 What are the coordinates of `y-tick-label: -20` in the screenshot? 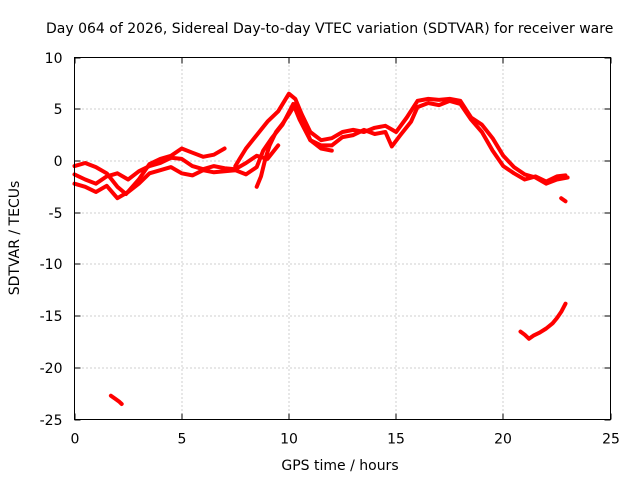 It's located at (51, 369).